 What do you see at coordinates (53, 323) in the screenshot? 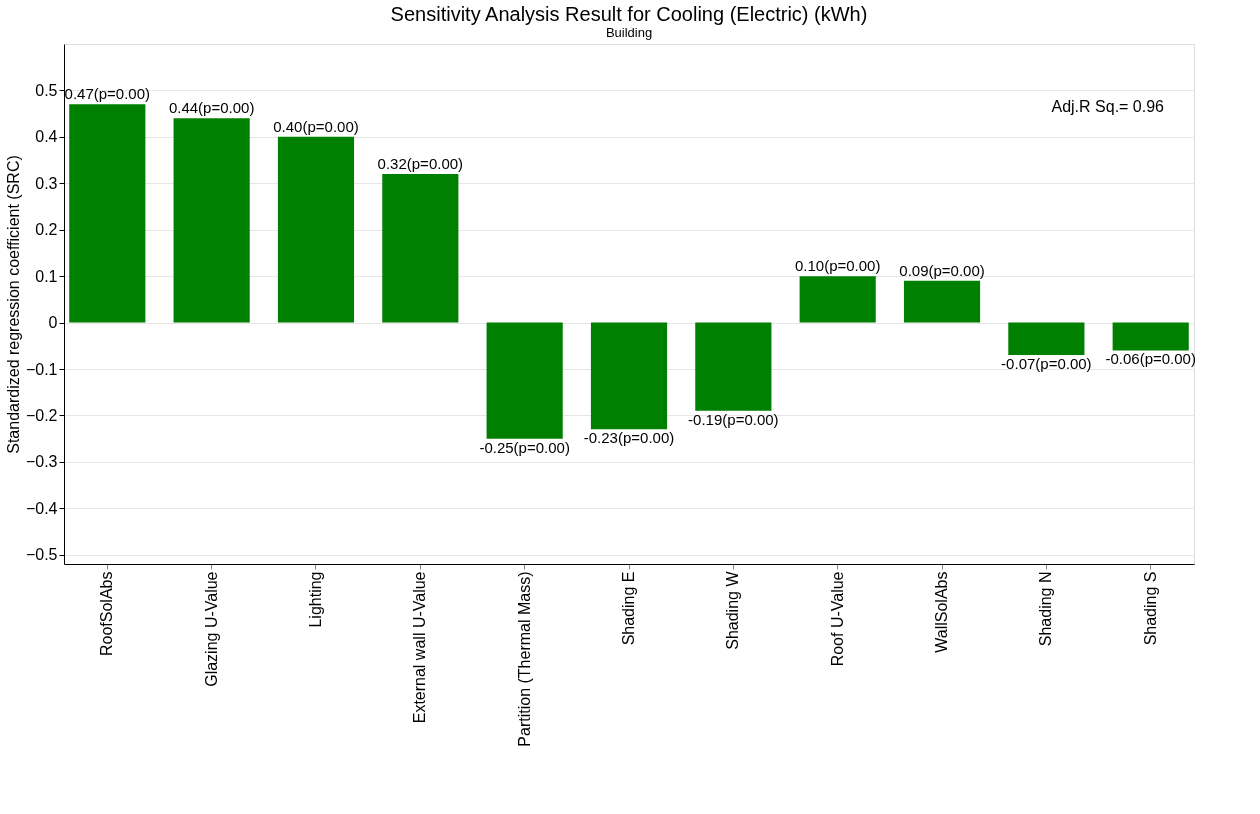
I see `y-tick-label: 0` at bounding box center [53, 323].